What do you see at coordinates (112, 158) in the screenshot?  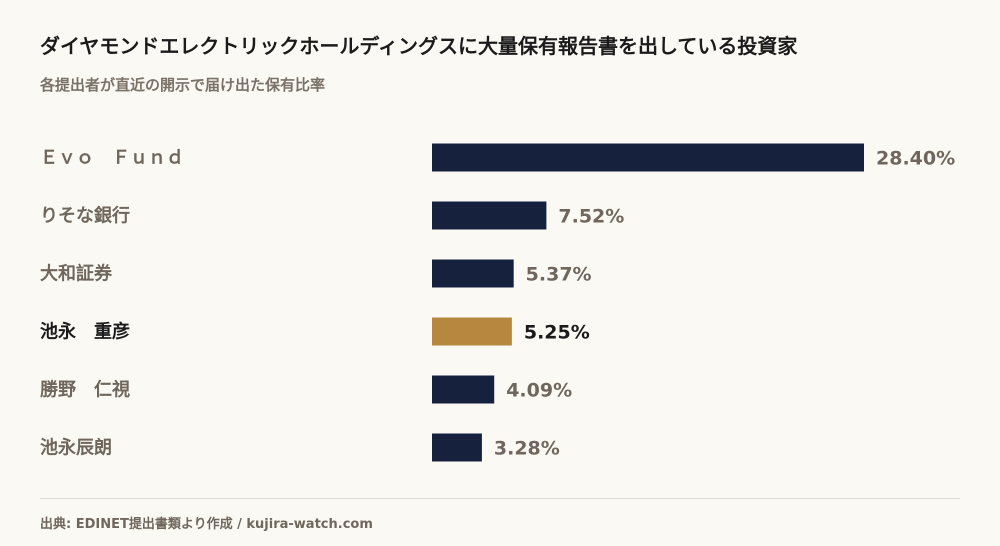 I see `category-label: Ｅｖｏ Ｆｕｎｄ` at bounding box center [112, 158].